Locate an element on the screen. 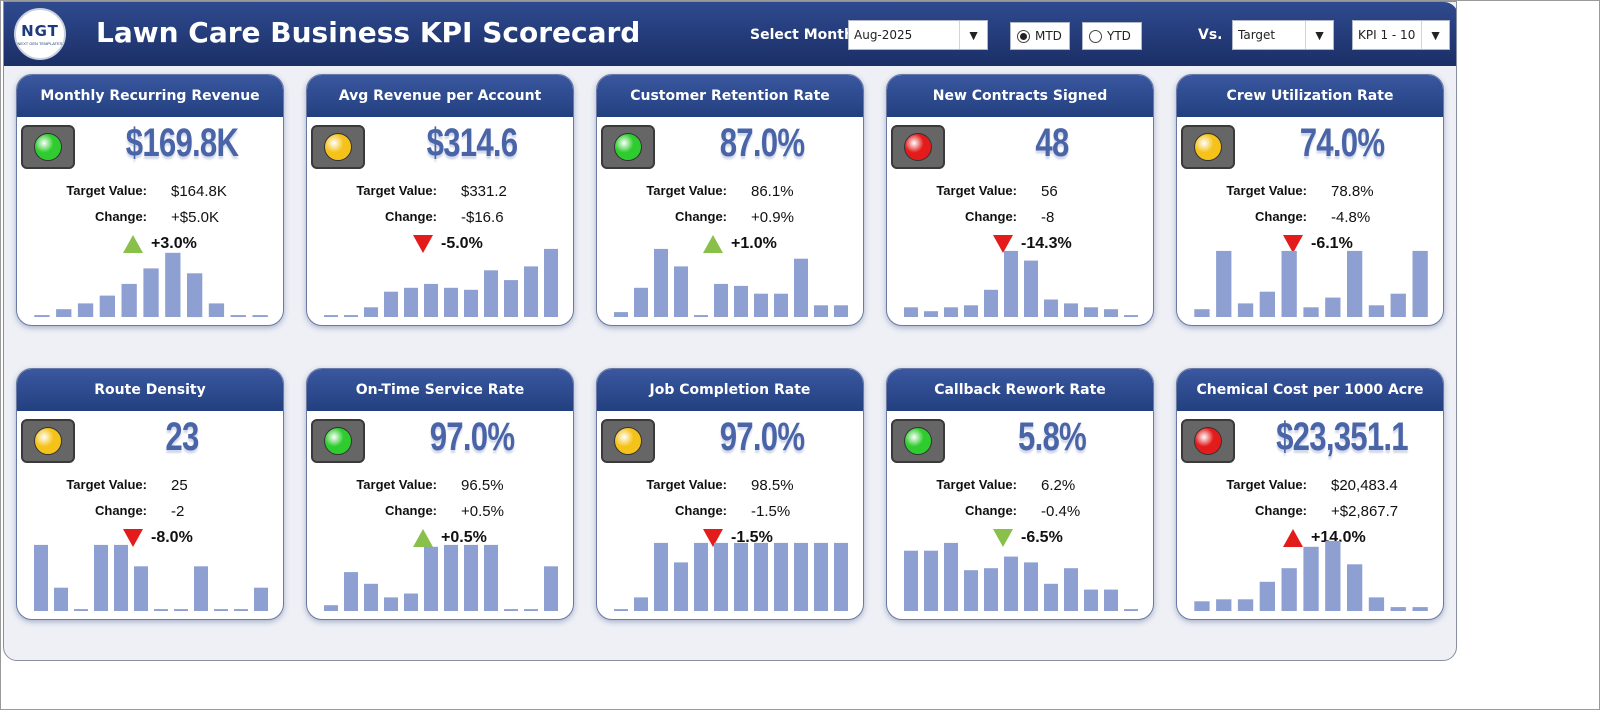  target-label: Target Value: is located at coordinates (686, 484).